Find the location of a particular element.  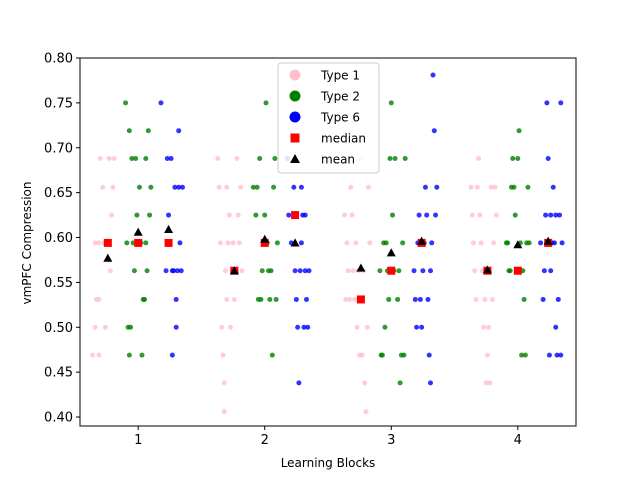

y-tick-label: 0.40 is located at coordinates (58, 418).